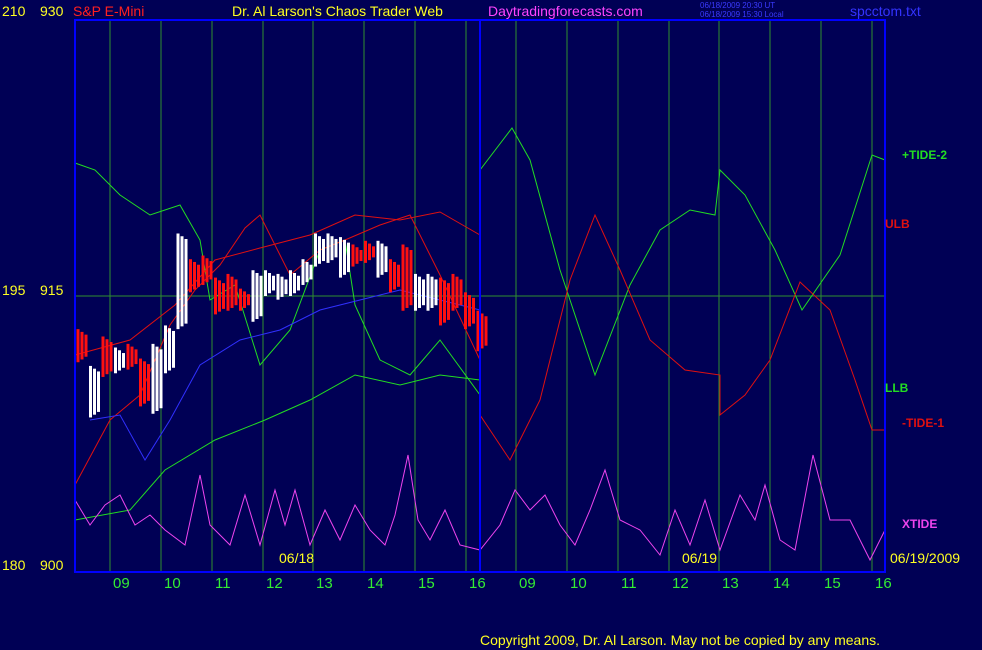  I want to click on legend-tide1: -TIDE-1, so click(923, 423).